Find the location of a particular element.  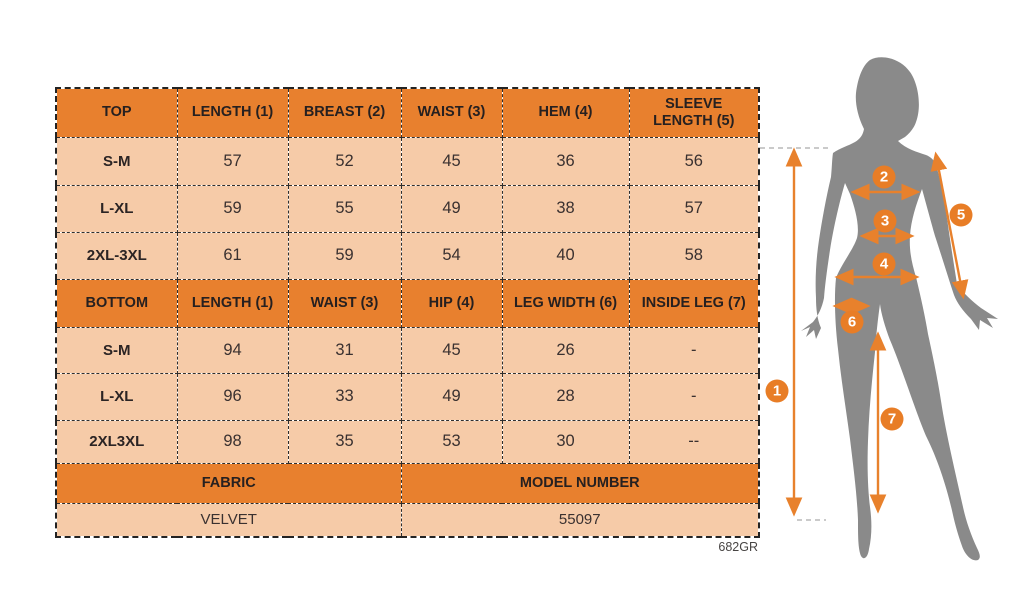

marker-7-label: 7 is located at coordinates (892, 419).